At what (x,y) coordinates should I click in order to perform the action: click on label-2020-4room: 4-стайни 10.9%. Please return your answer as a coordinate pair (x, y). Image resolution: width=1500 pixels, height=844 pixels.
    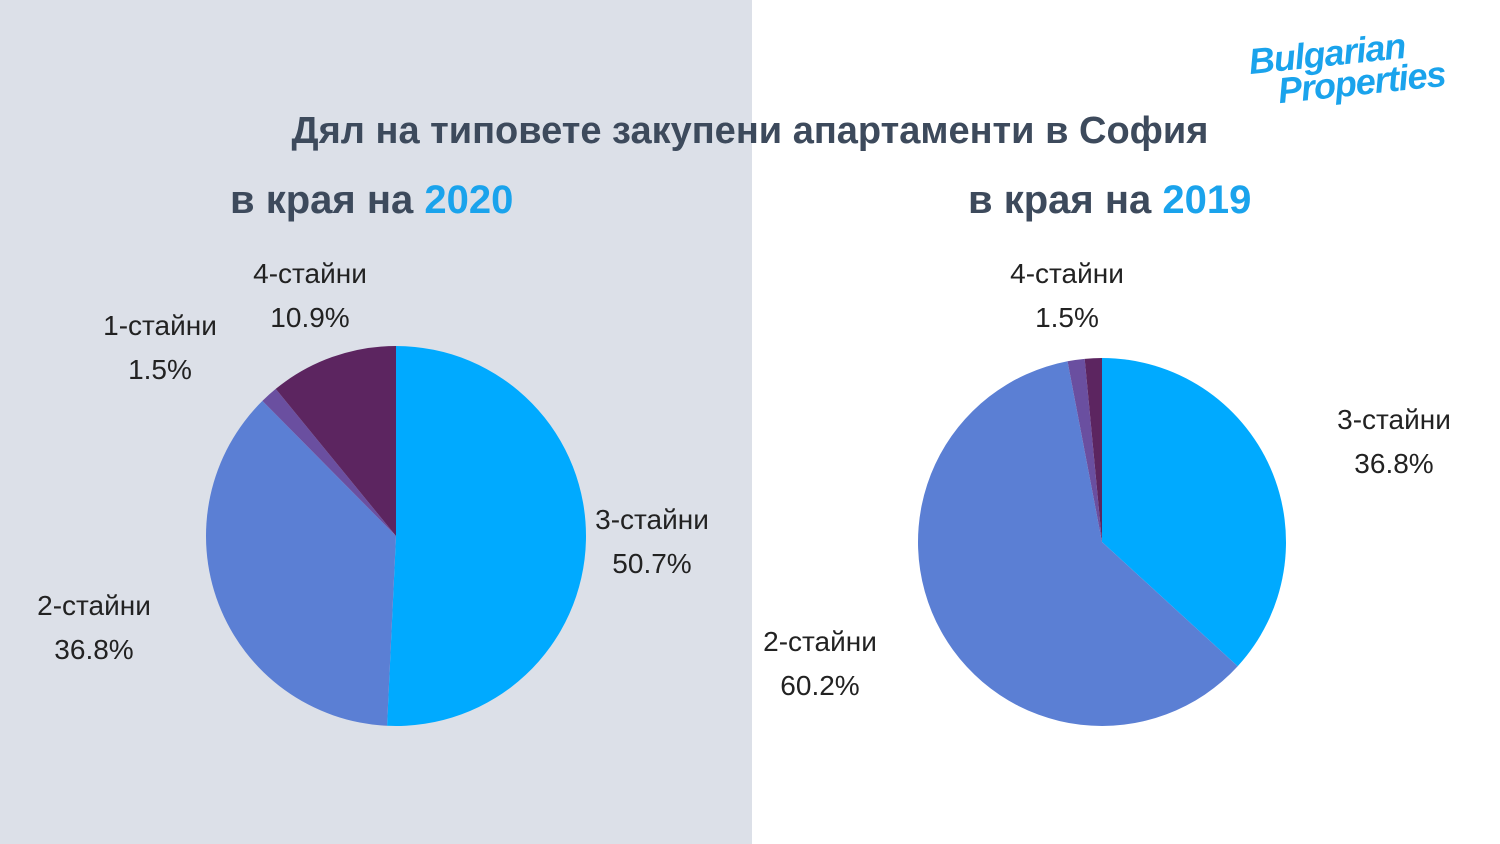
    Looking at the image, I should click on (310, 295).